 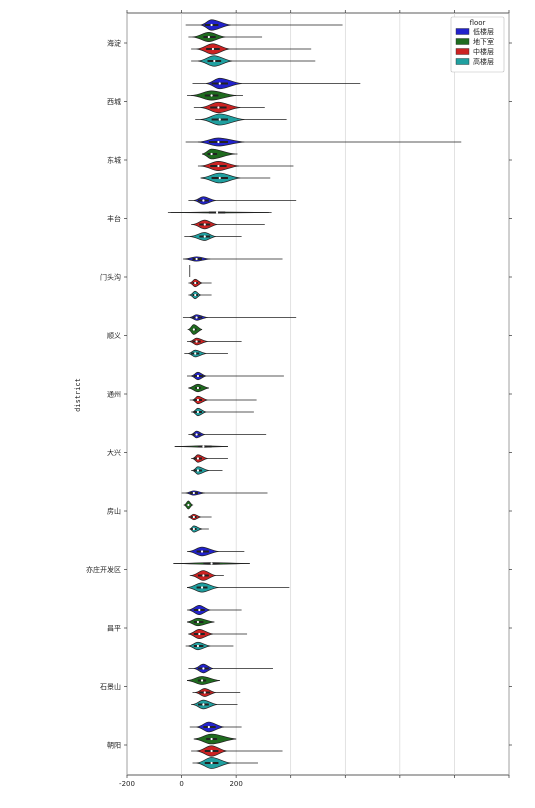 I want to click on legend-title: floor, so click(x=478, y=23).